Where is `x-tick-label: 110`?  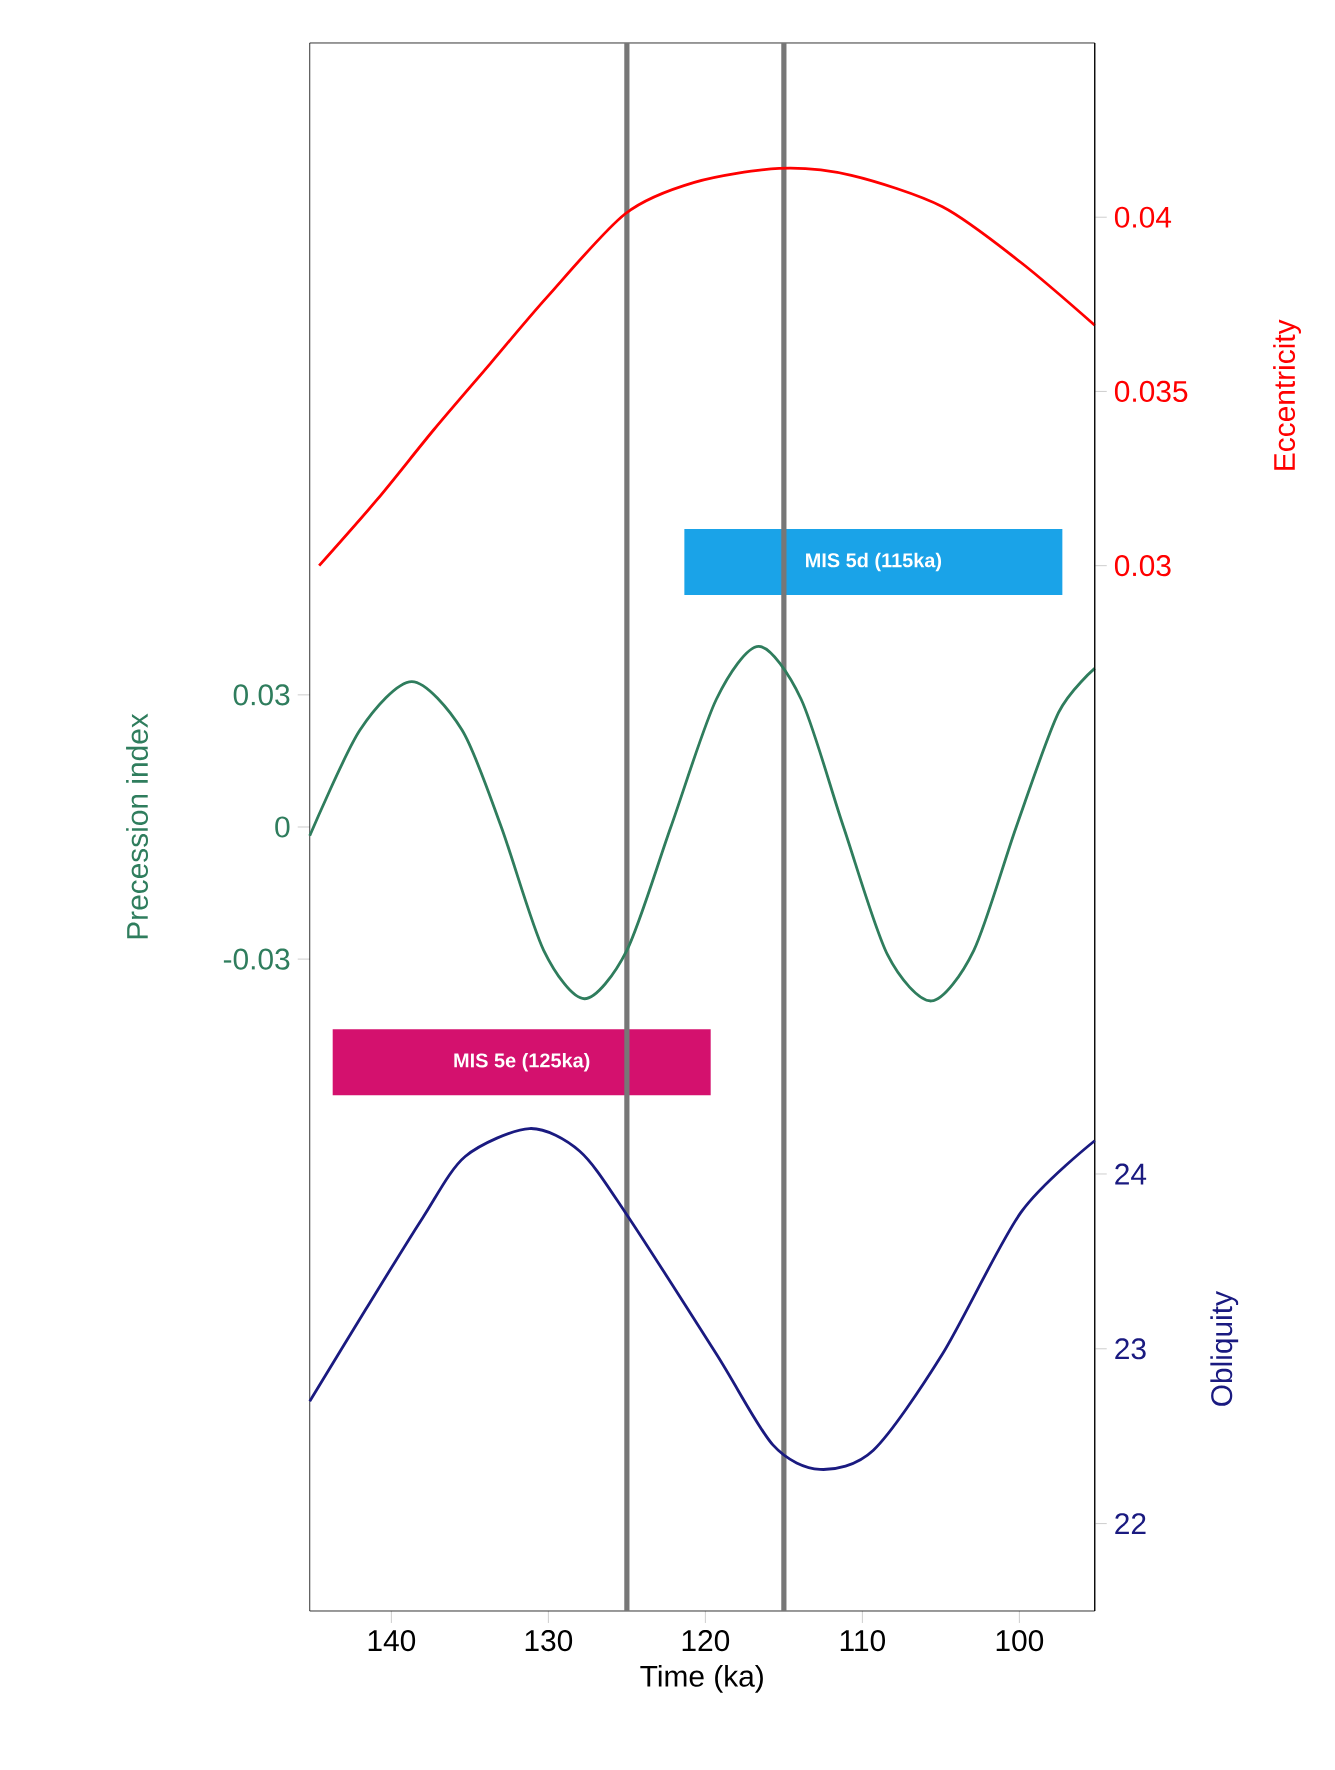 x-tick-label: 110 is located at coordinates (863, 1641).